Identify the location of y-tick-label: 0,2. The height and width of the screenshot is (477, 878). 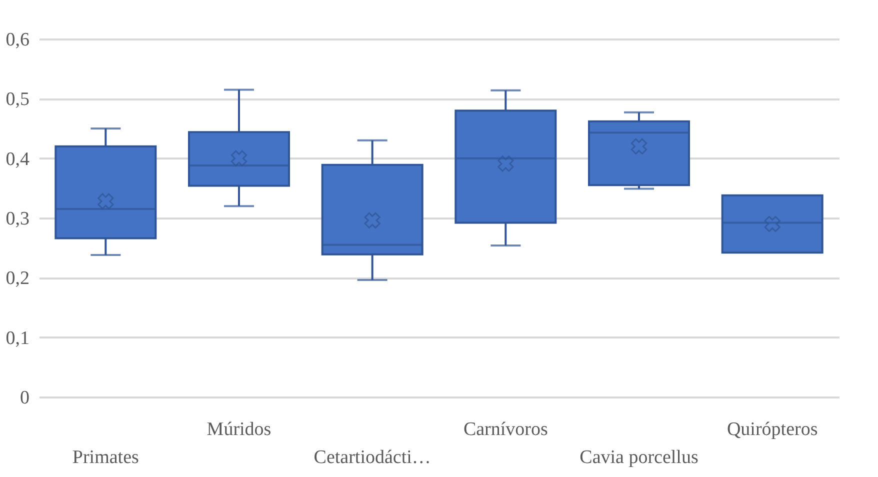
(18, 279).